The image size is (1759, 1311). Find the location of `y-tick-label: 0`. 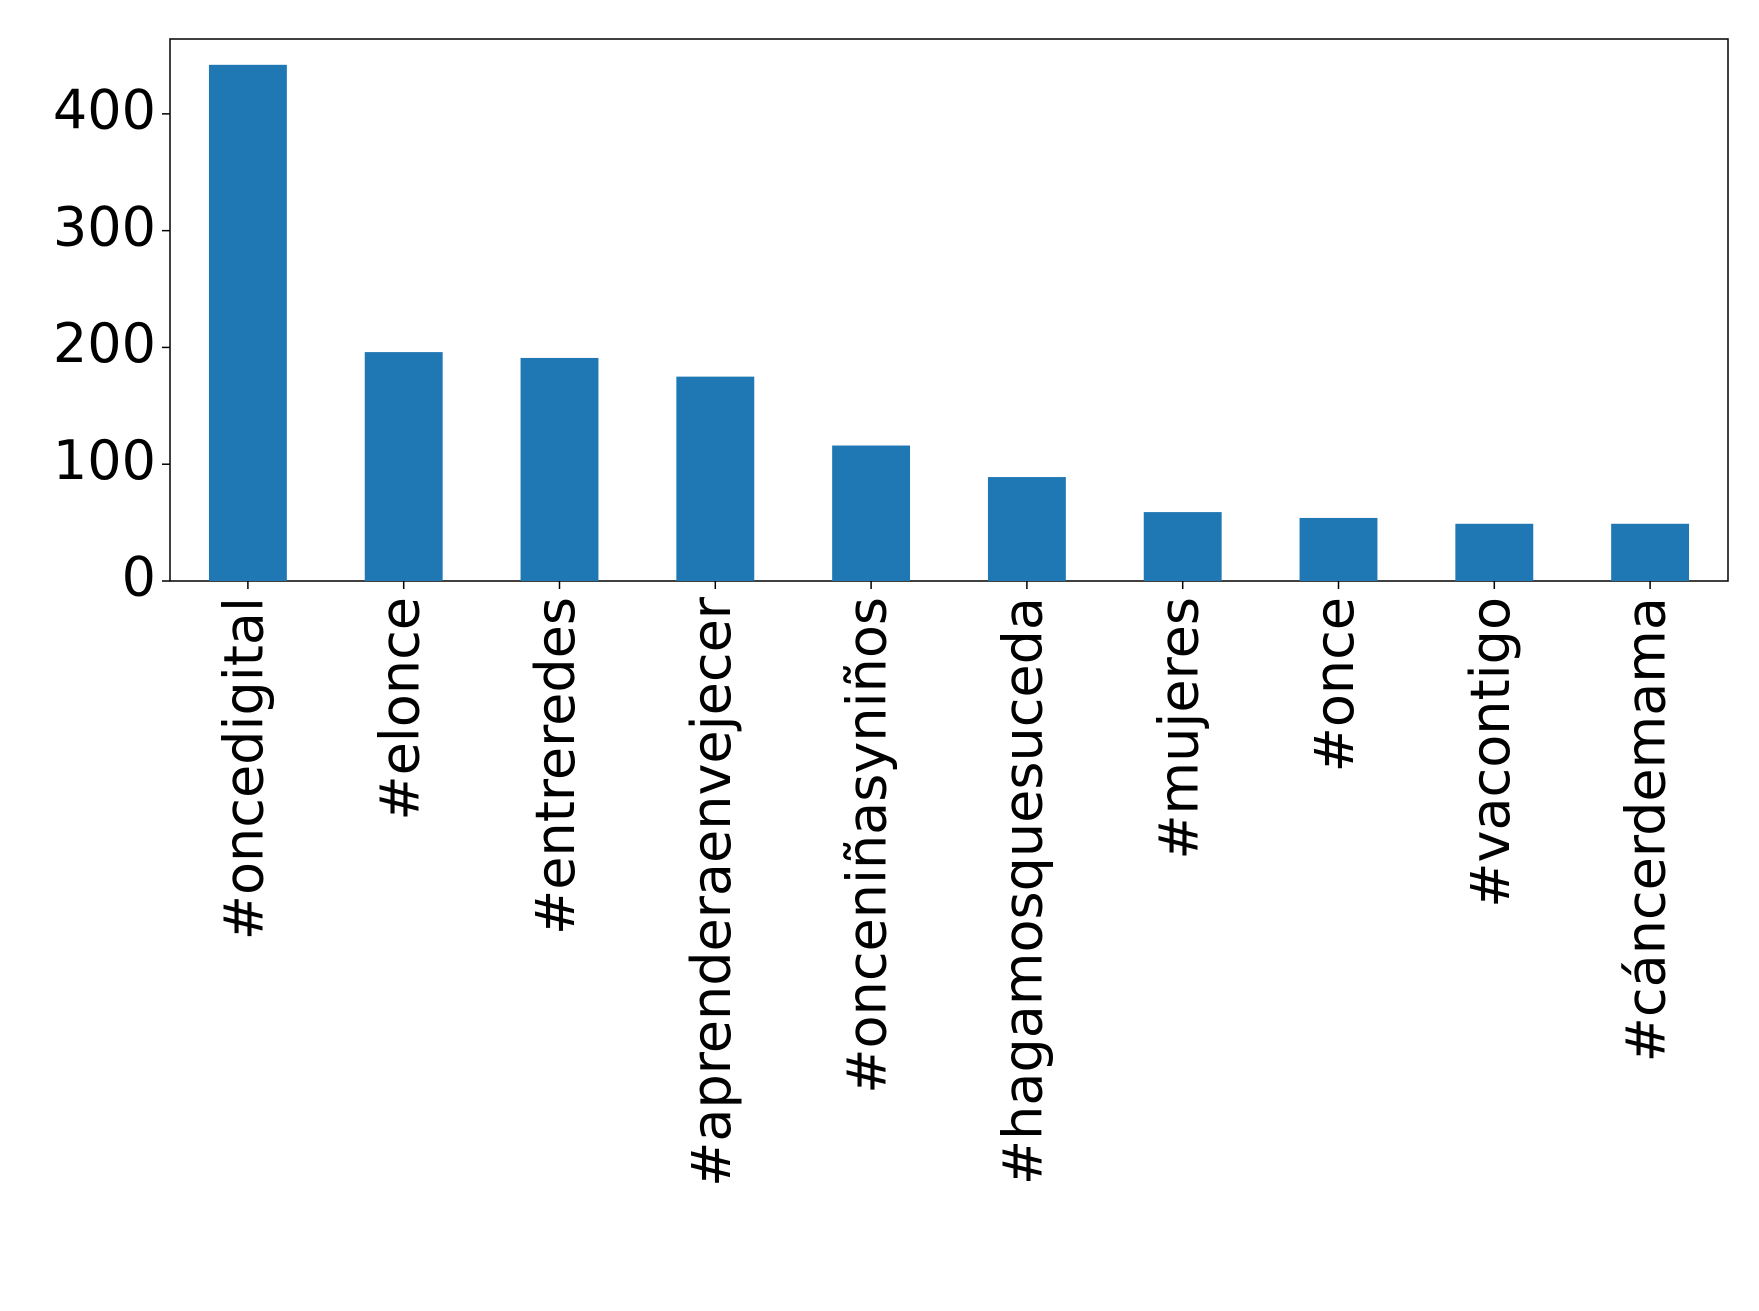

y-tick-label: 0 is located at coordinates (139, 577).